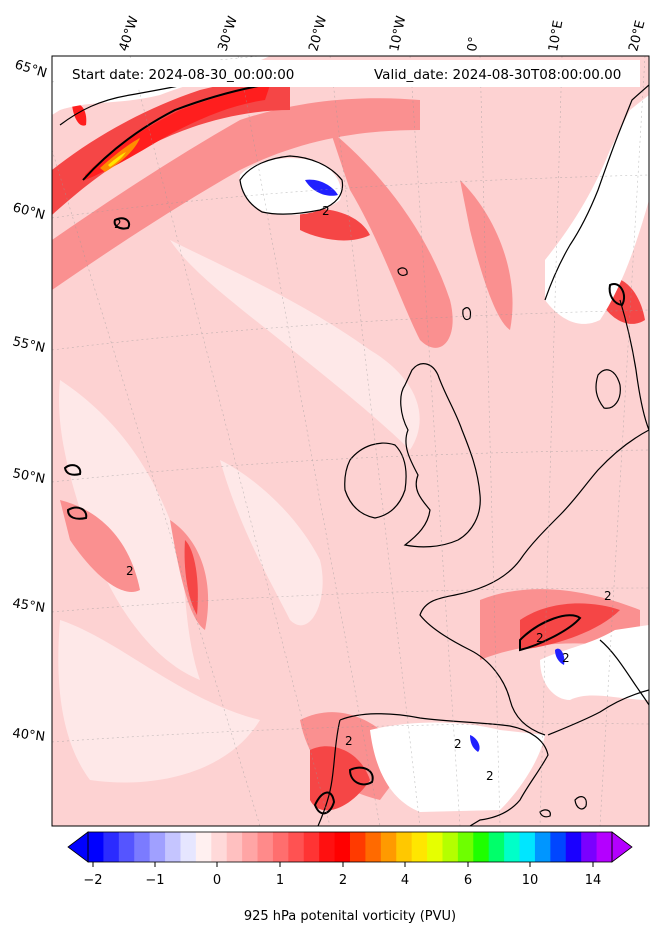 The height and width of the screenshot is (936, 659). Describe the element at coordinates (598, 712) in the screenshot. I see `coast-mediterranean` at that location.